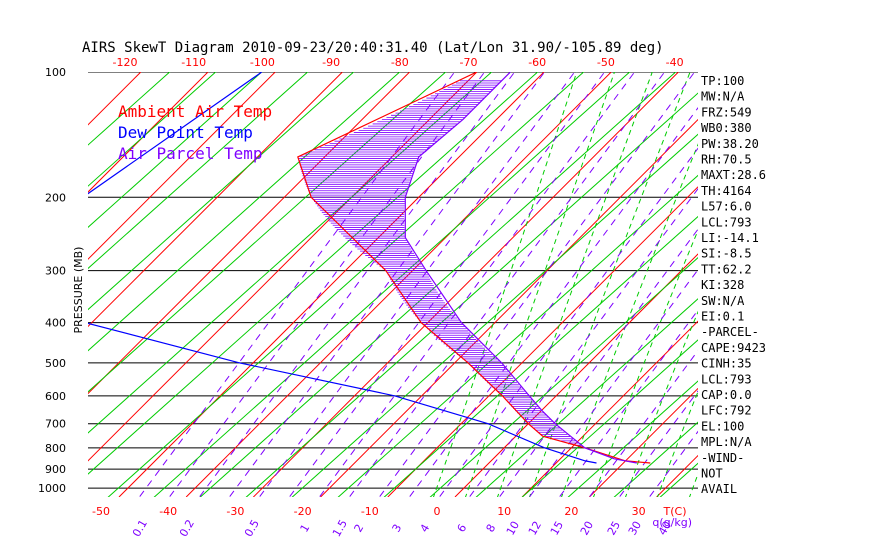  Describe the element at coordinates (101, 511) in the screenshot. I see `bottom-temp-tick-label: -50` at that location.